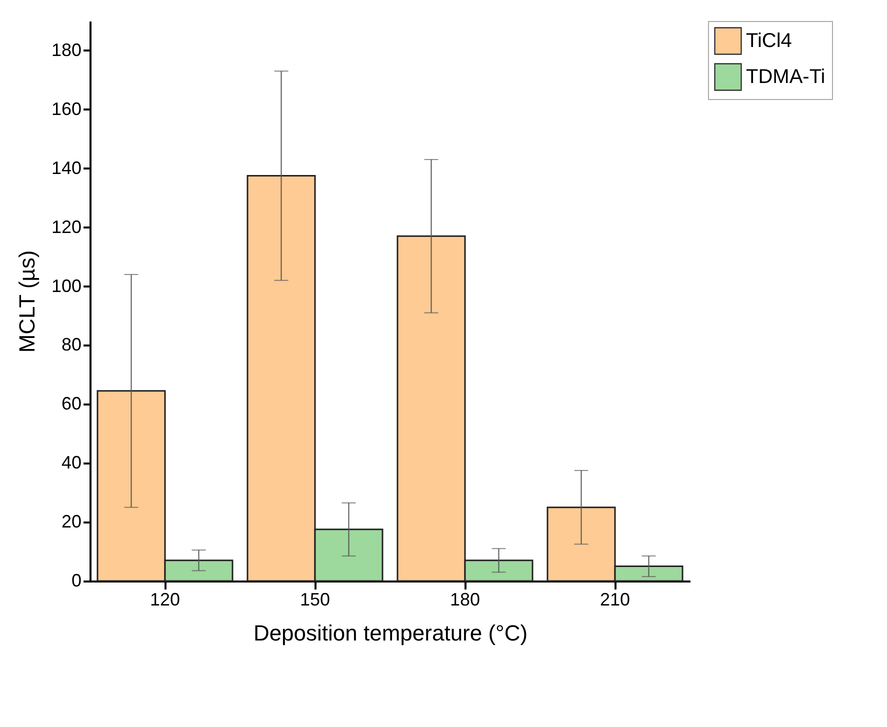 Image resolution: width=887 pixels, height=727 pixels. Describe the element at coordinates (786, 77) in the screenshot. I see `legend-label: TDMA-Ti` at that location.